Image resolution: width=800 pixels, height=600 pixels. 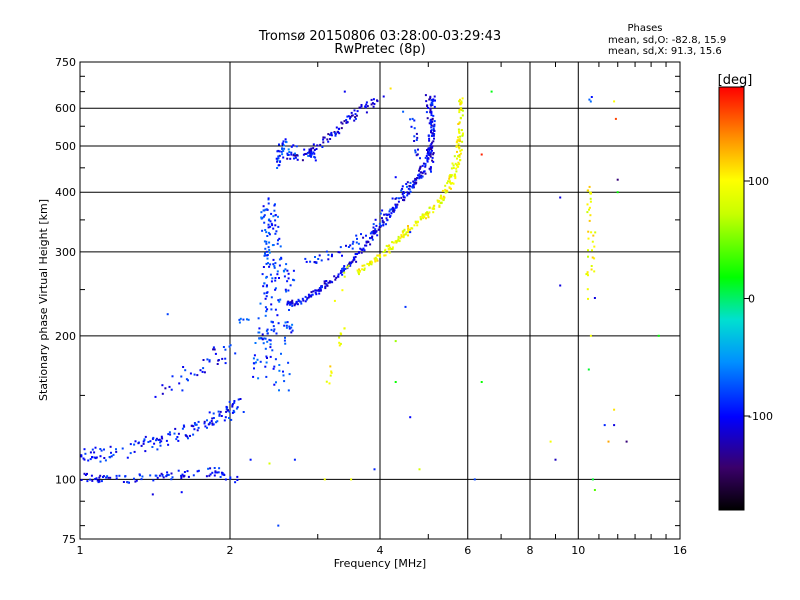 What do you see at coordinates (69, 539) in the screenshot?
I see `y-tick-label: 75` at bounding box center [69, 539].